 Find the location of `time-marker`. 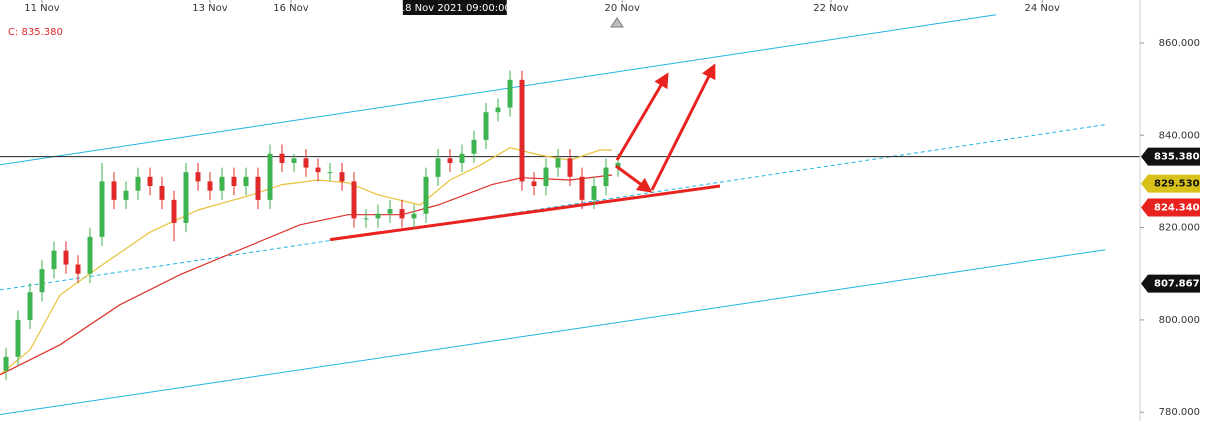

time-marker is located at coordinates (617, 22).